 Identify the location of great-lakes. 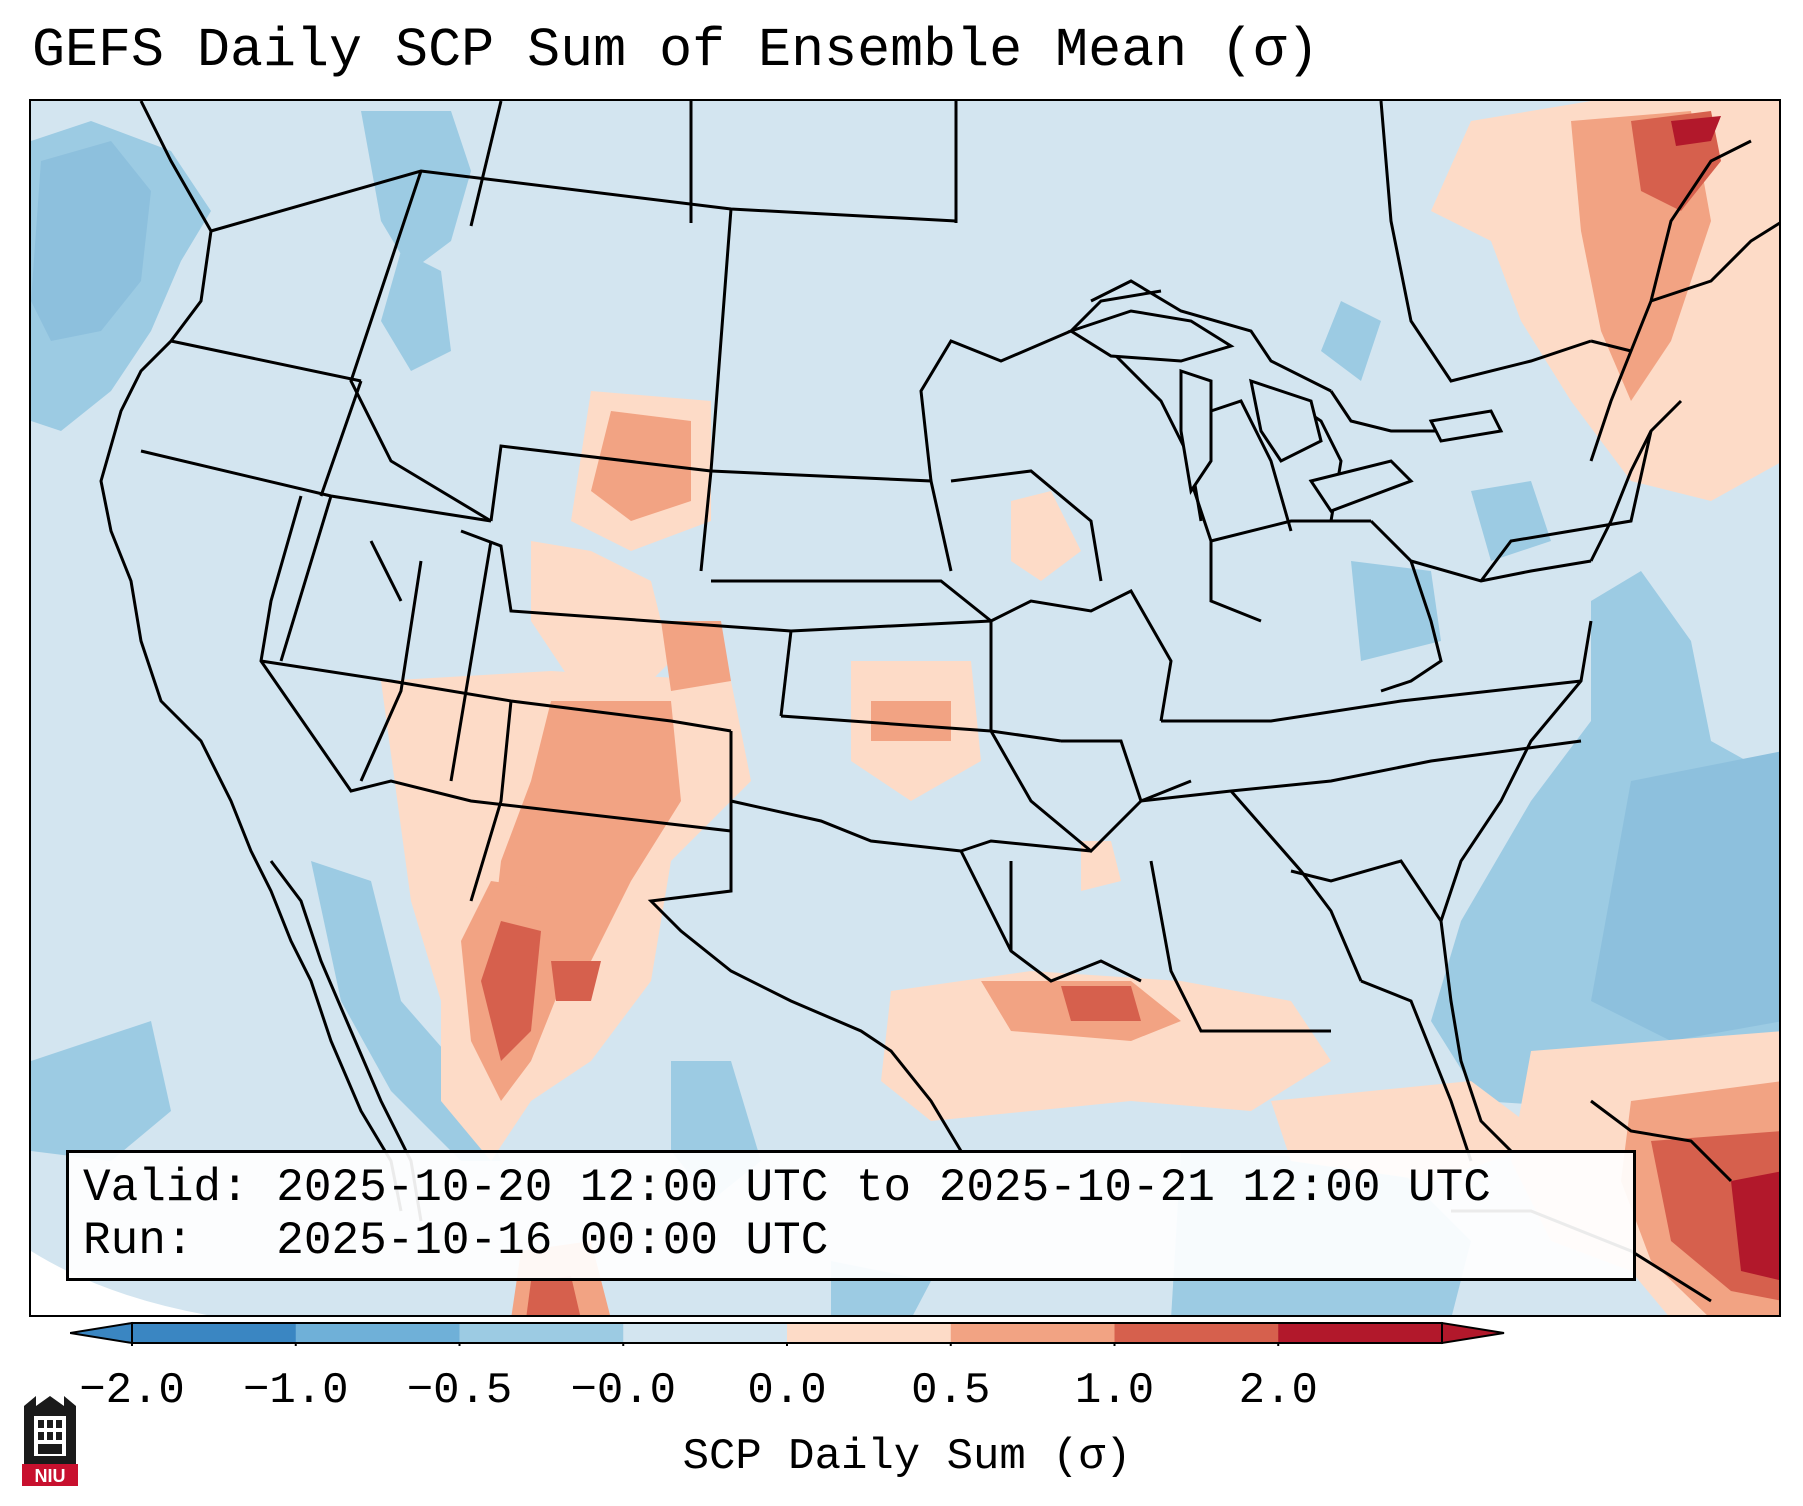
(1285, 411).